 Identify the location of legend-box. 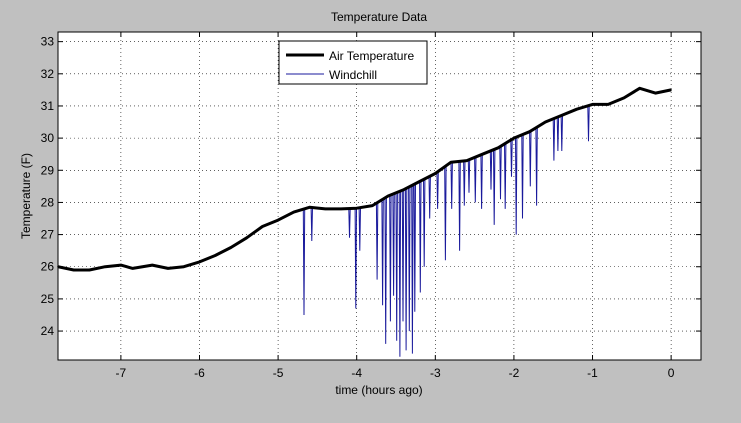
(353, 62).